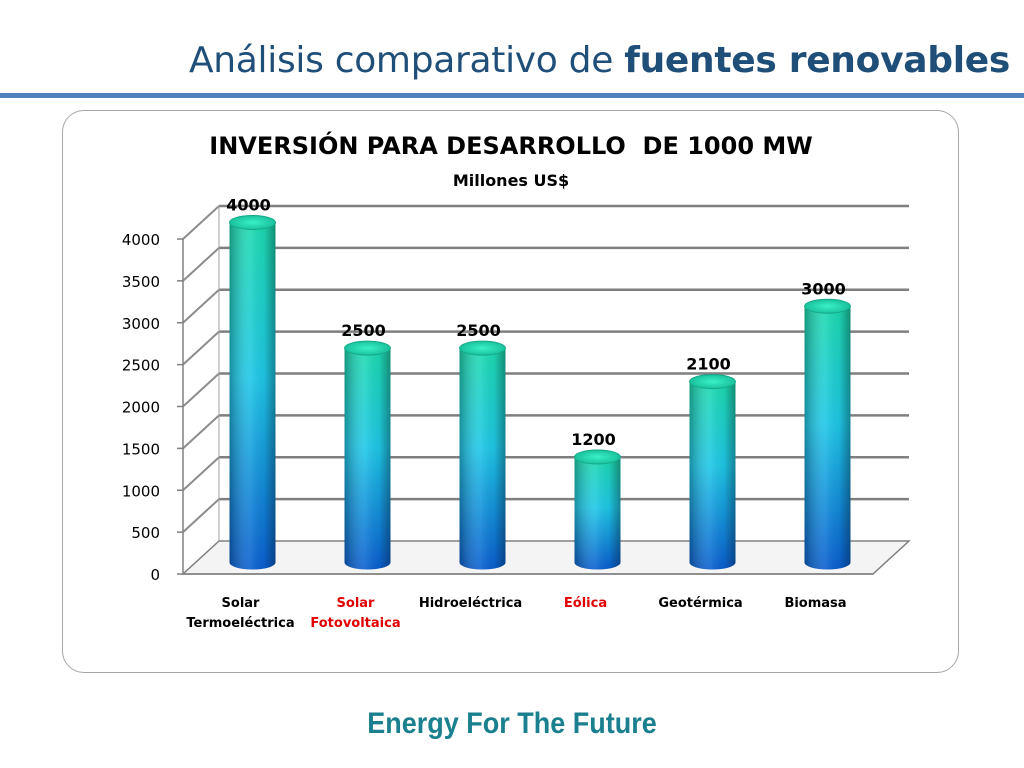  I want to click on data-label: 3000, so click(823, 288).